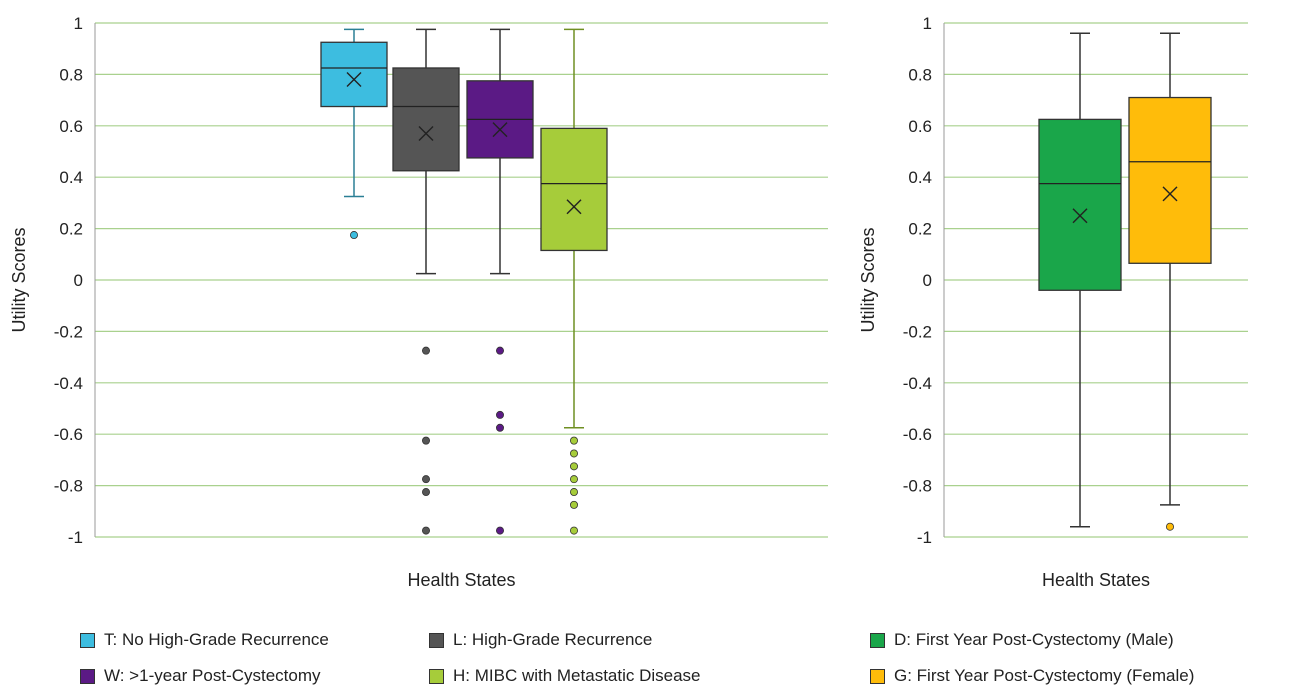 This screenshot has height=693, width=1295. Describe the element at coordinates (1170, 281) in the screenshot. I see `box-g` at that location.